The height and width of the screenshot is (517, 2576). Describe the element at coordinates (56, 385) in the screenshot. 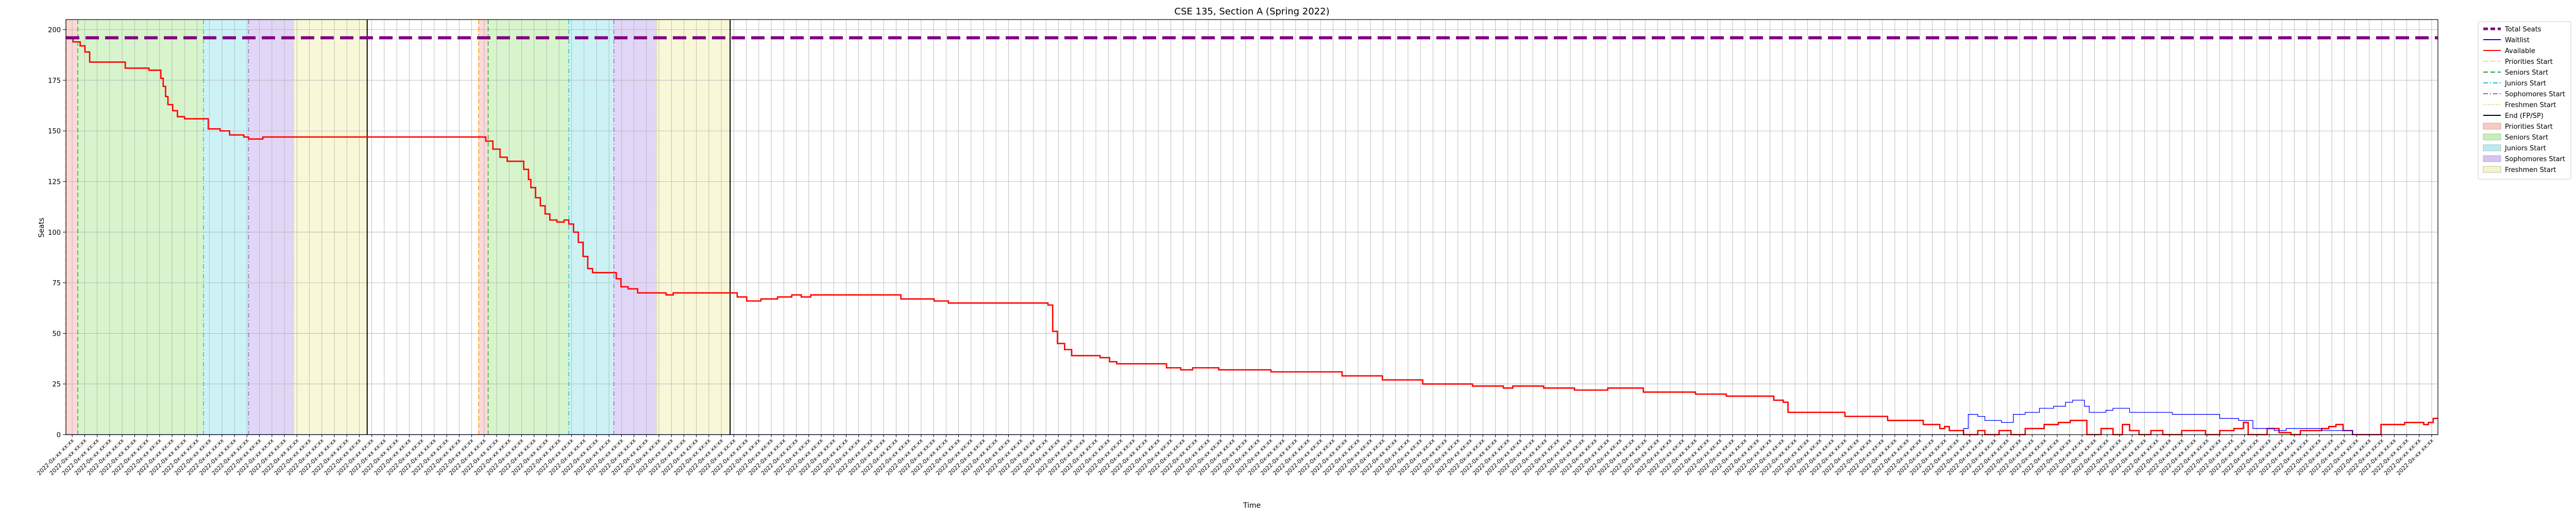

I see `y-tick-label-1: 25` at that location.